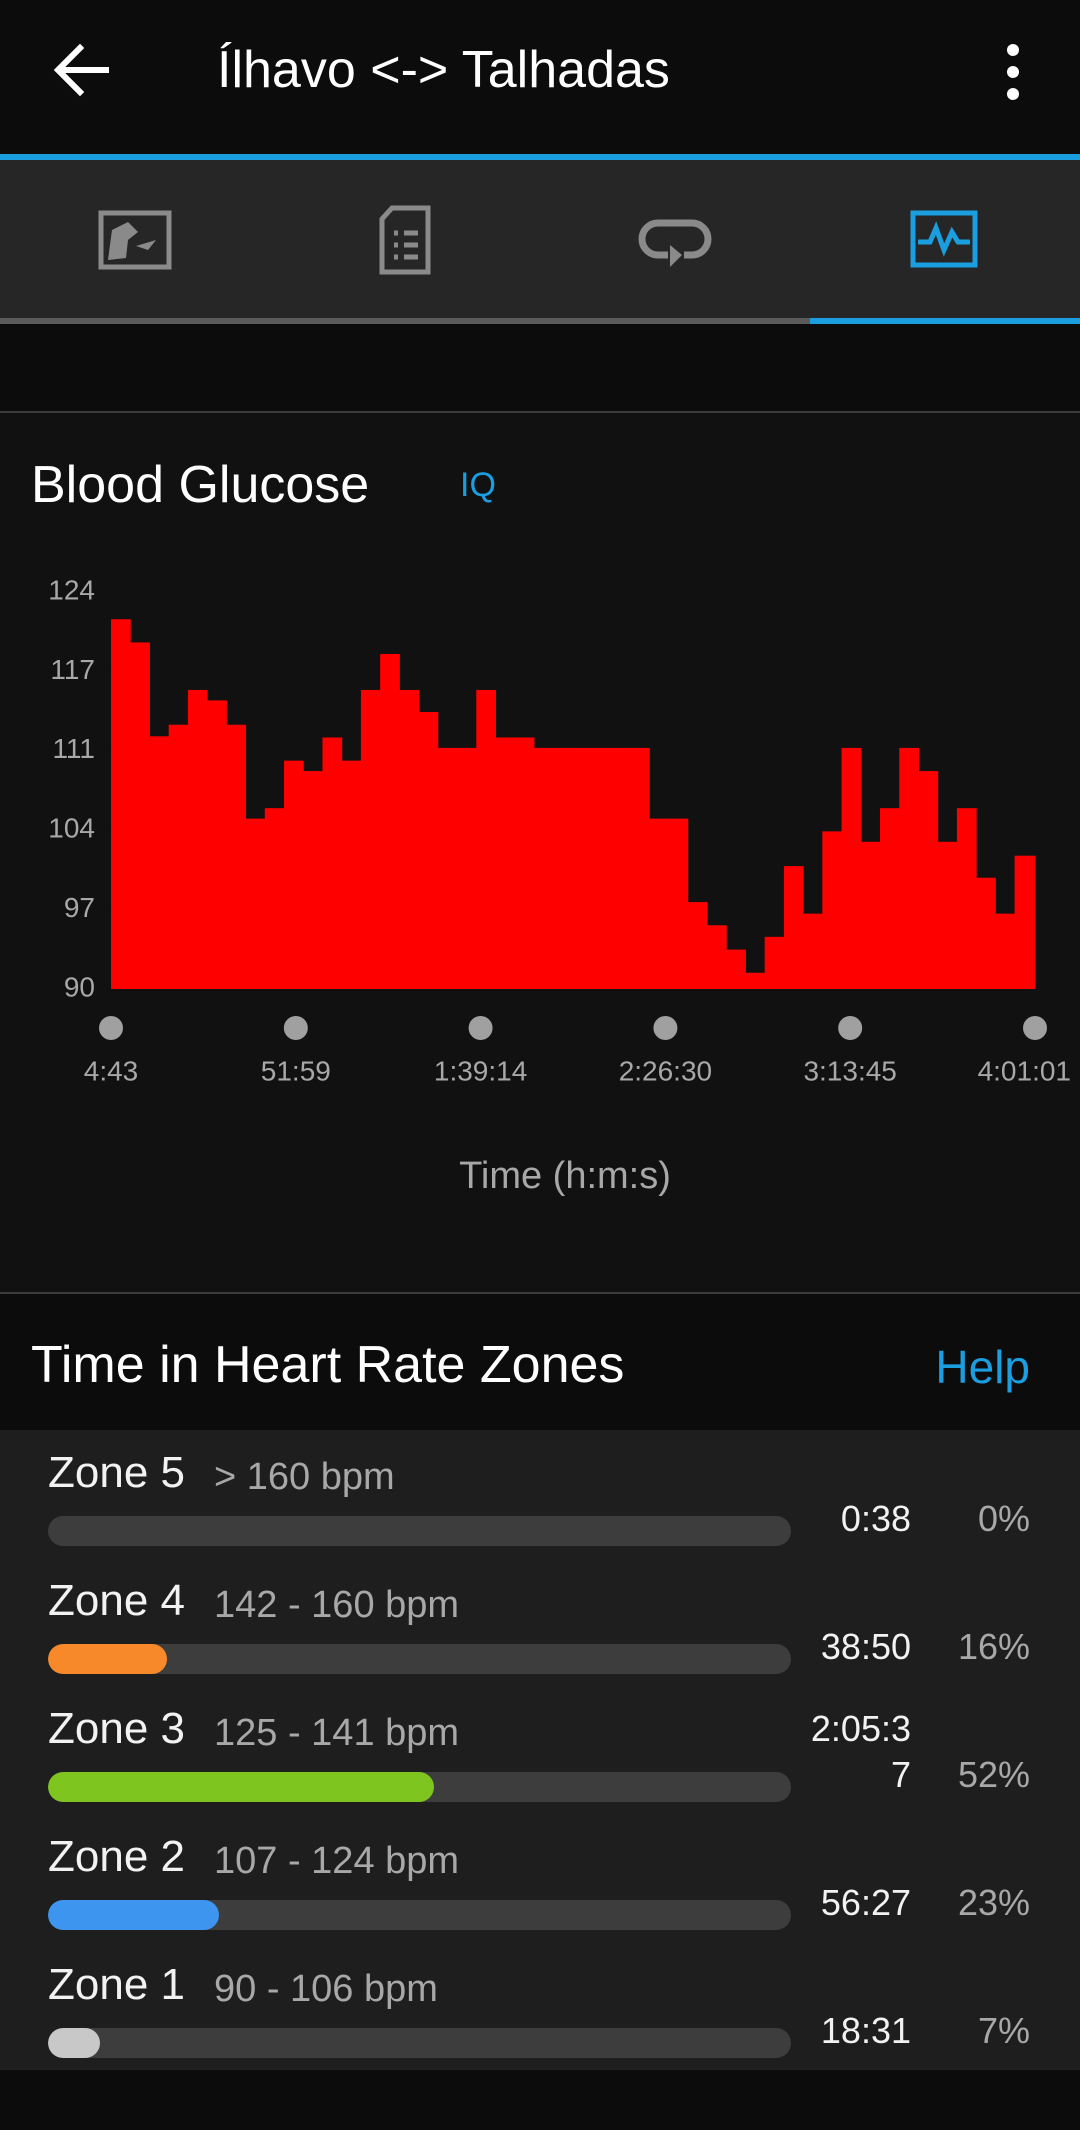 Image resolution: width=1080 pixels, height=2130 pixels. Describe the element at coordinates (1003, 2030) in the screenshot. I see `zone-percent: 7%` at that location.